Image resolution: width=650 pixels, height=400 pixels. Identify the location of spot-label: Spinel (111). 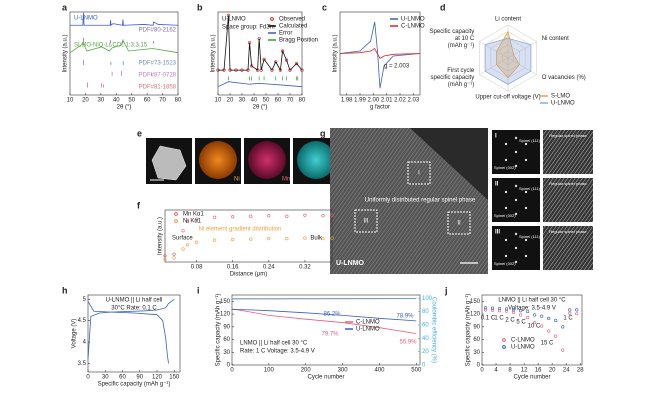
(530, 140).